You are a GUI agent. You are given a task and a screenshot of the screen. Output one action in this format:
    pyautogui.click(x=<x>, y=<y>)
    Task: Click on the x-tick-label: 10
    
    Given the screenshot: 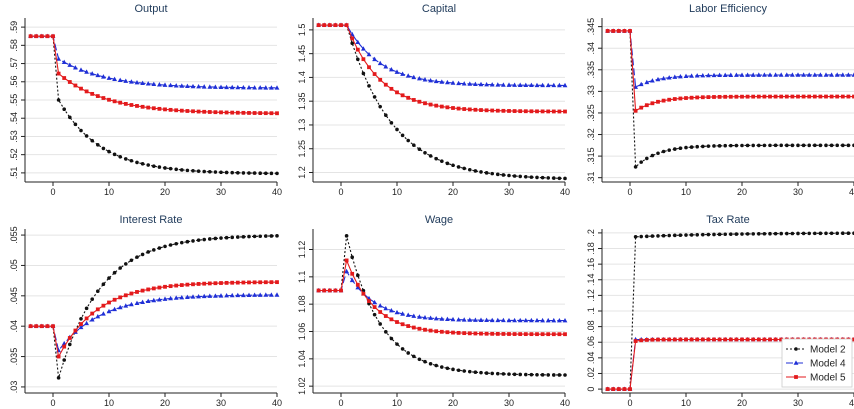 What is the action you would take?
    pyautogui.click(x=686, y=192)
    